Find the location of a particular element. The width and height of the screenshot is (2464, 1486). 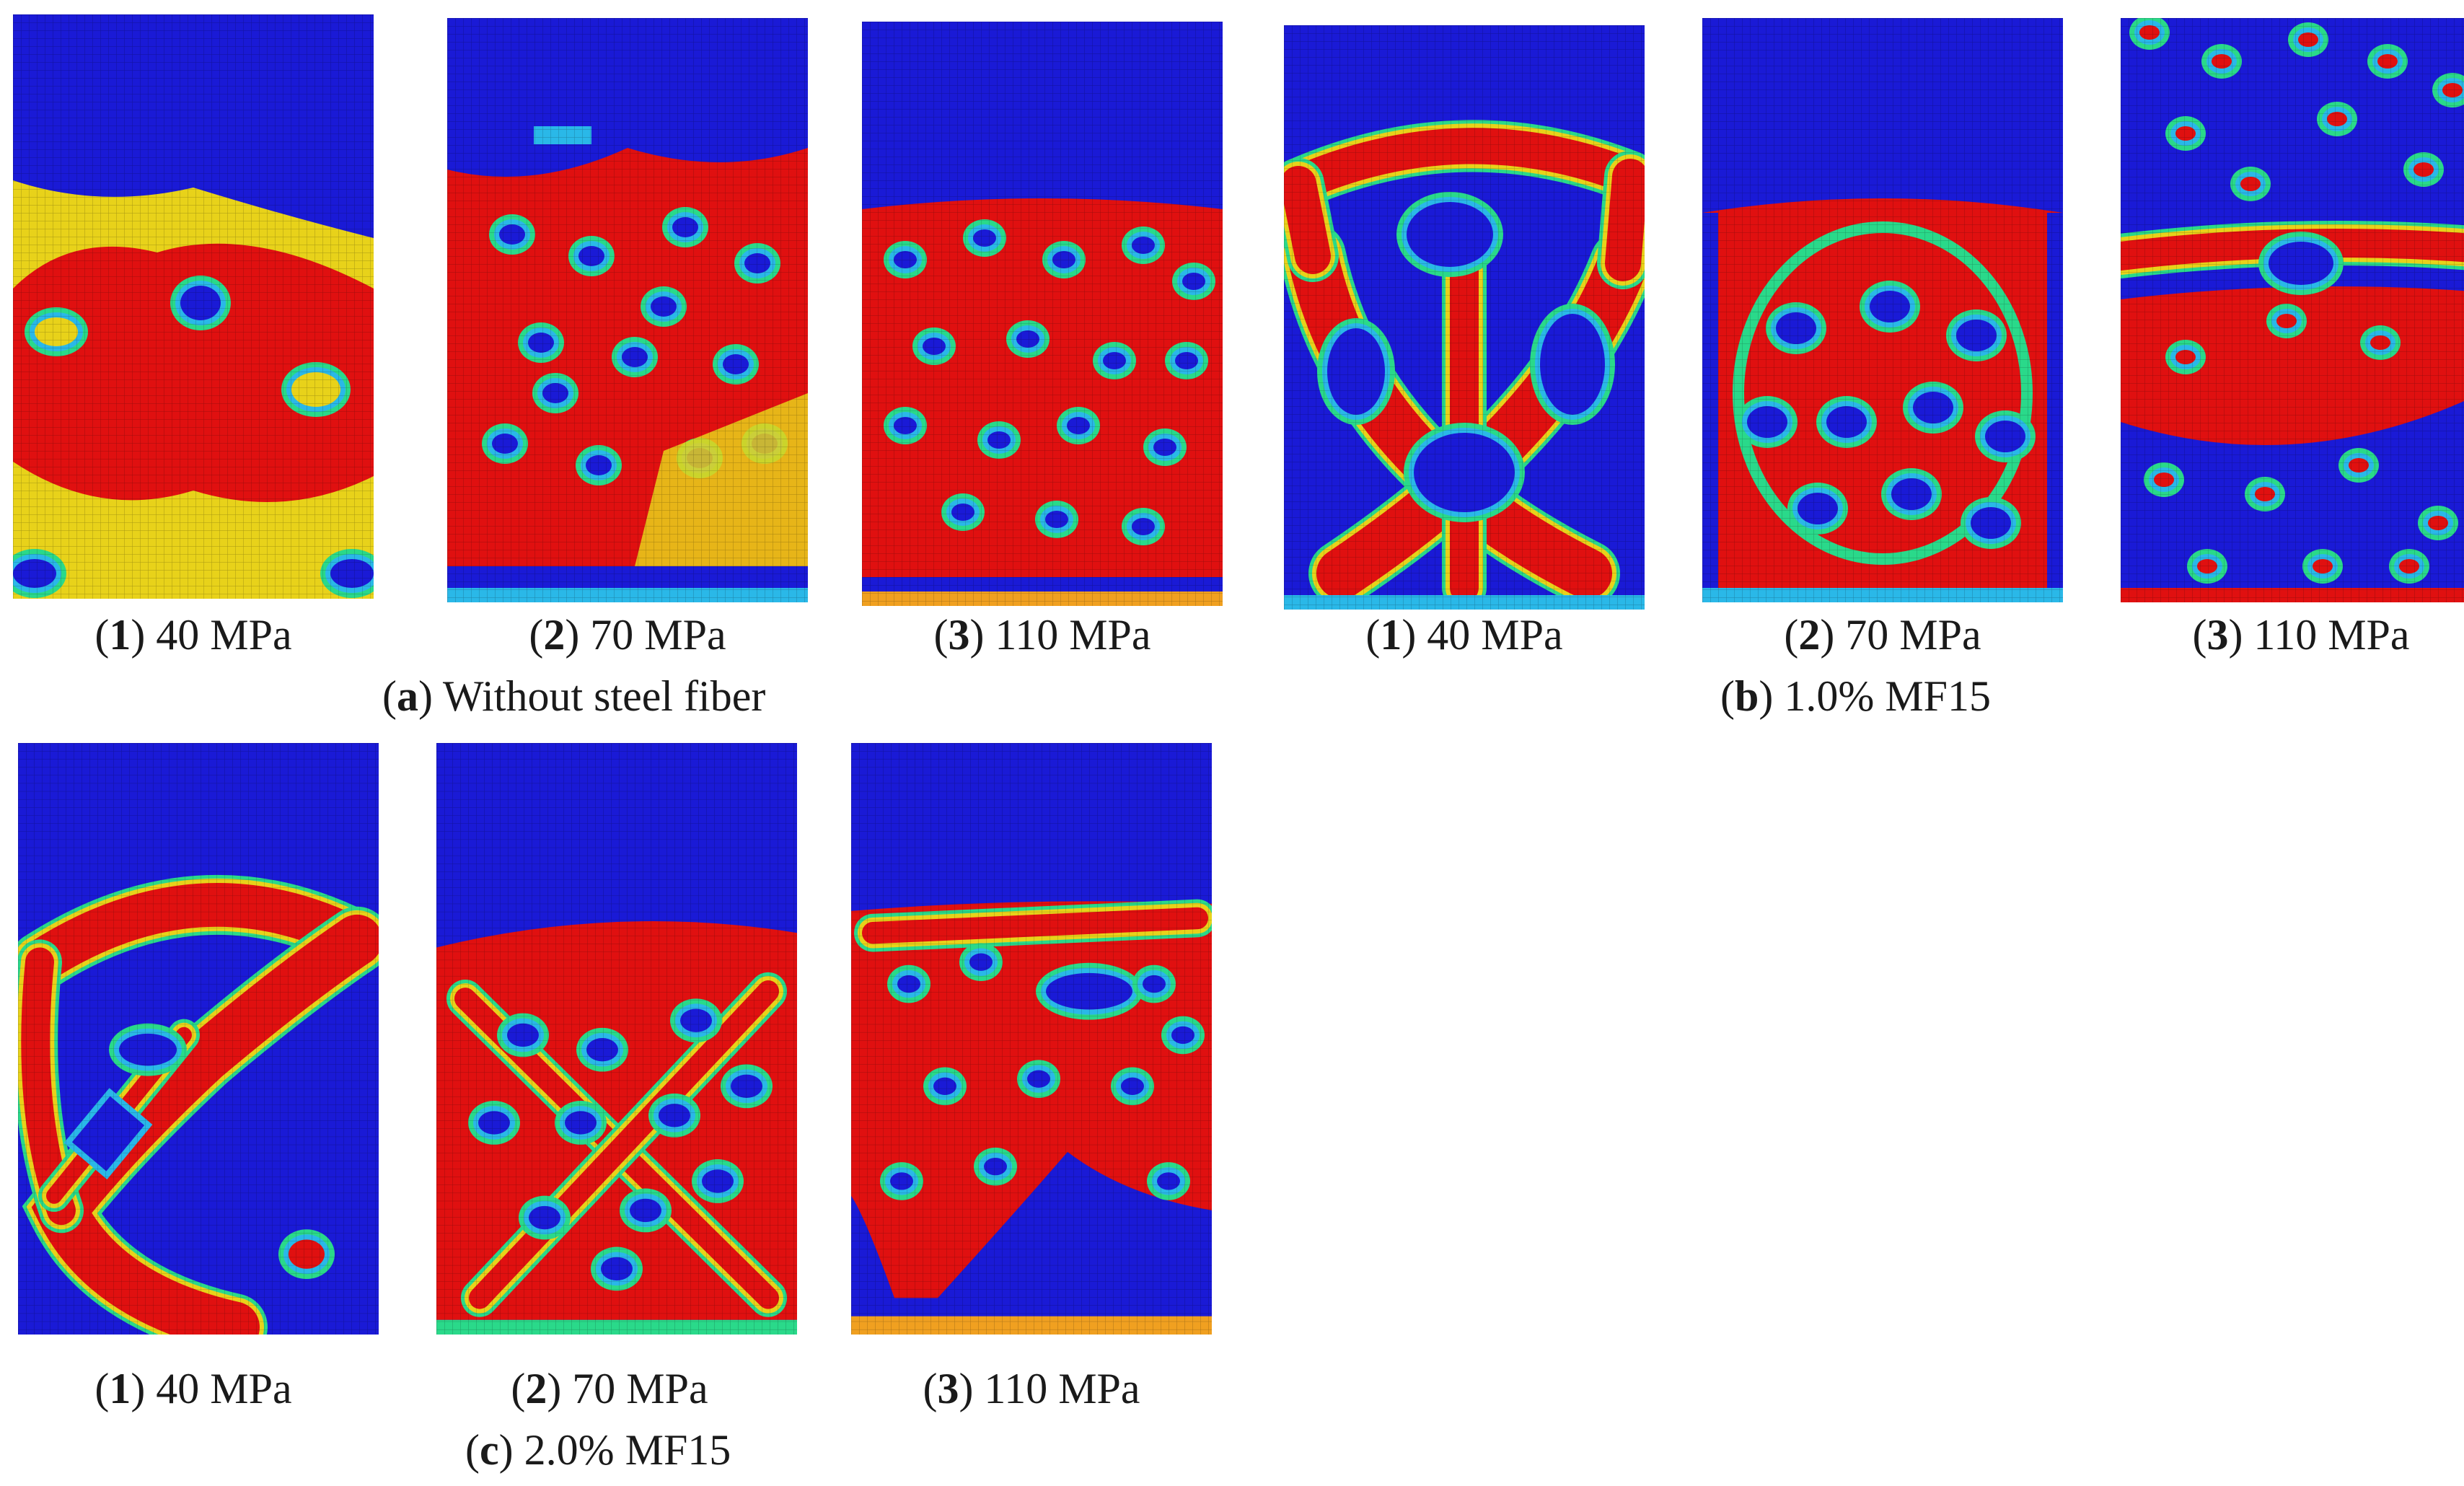

subcaption-c3: (3) 110 MPa is located at coordinates (1031, 1388).